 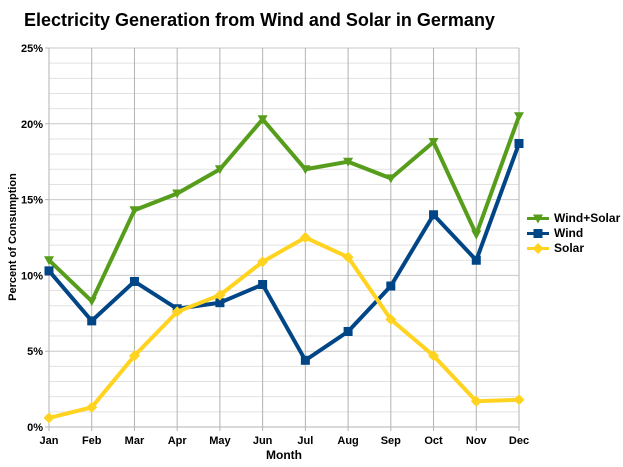 What do you see at coordinates (477, 441) in the screenshot?
I see `x-tick-label: Nov` at bounding box center [477, 441].